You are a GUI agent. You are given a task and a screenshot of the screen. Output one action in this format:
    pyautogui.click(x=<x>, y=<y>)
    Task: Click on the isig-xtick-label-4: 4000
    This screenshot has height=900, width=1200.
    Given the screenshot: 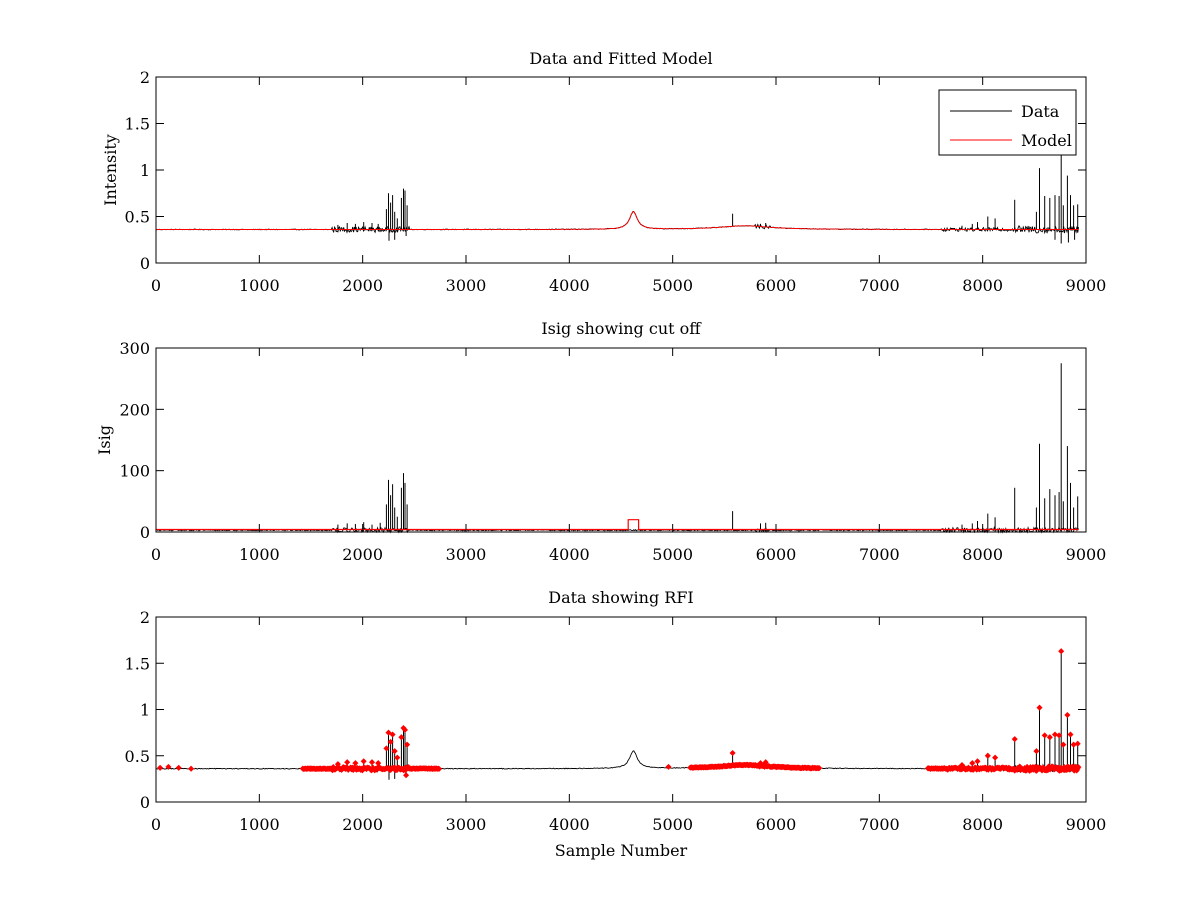 What is the action you would take?
    pyautogui.click(x=569, y=554)
    